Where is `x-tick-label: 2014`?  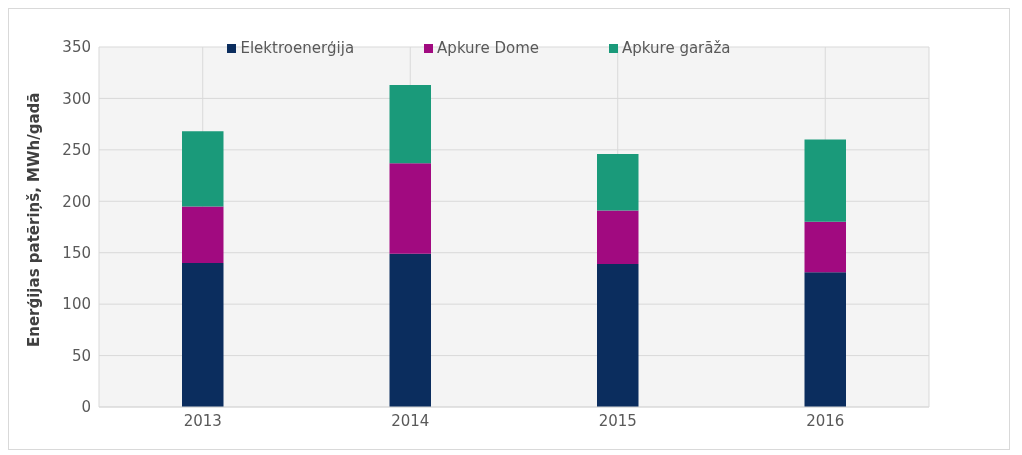 x-tick-label: 2014 is located at coordinates (410, 420).